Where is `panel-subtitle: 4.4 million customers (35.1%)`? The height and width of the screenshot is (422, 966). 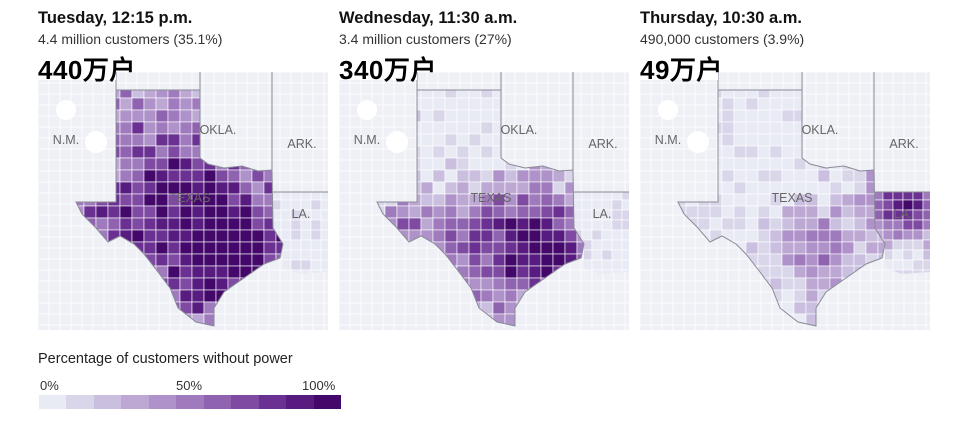 panel-subtitle: 4.4 million customers (35.1%) is located at coordinates (130, 39).